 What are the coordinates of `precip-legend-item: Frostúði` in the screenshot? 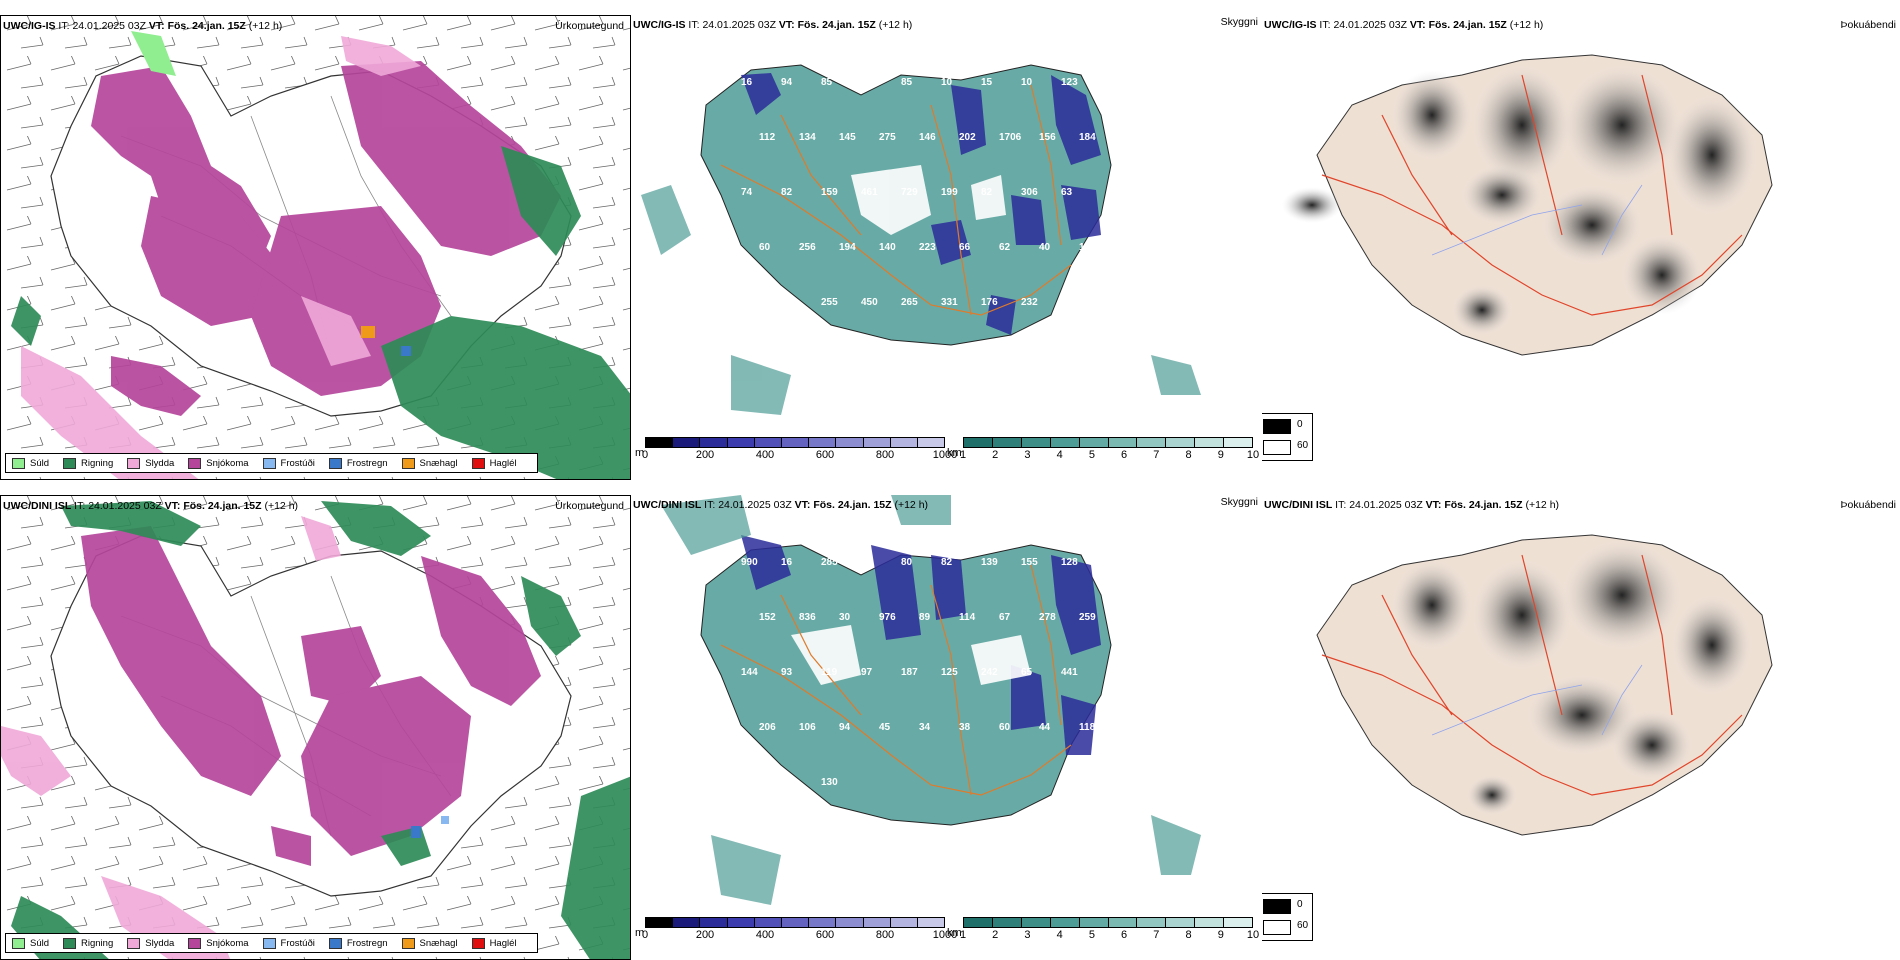 It's located at (288, 943).